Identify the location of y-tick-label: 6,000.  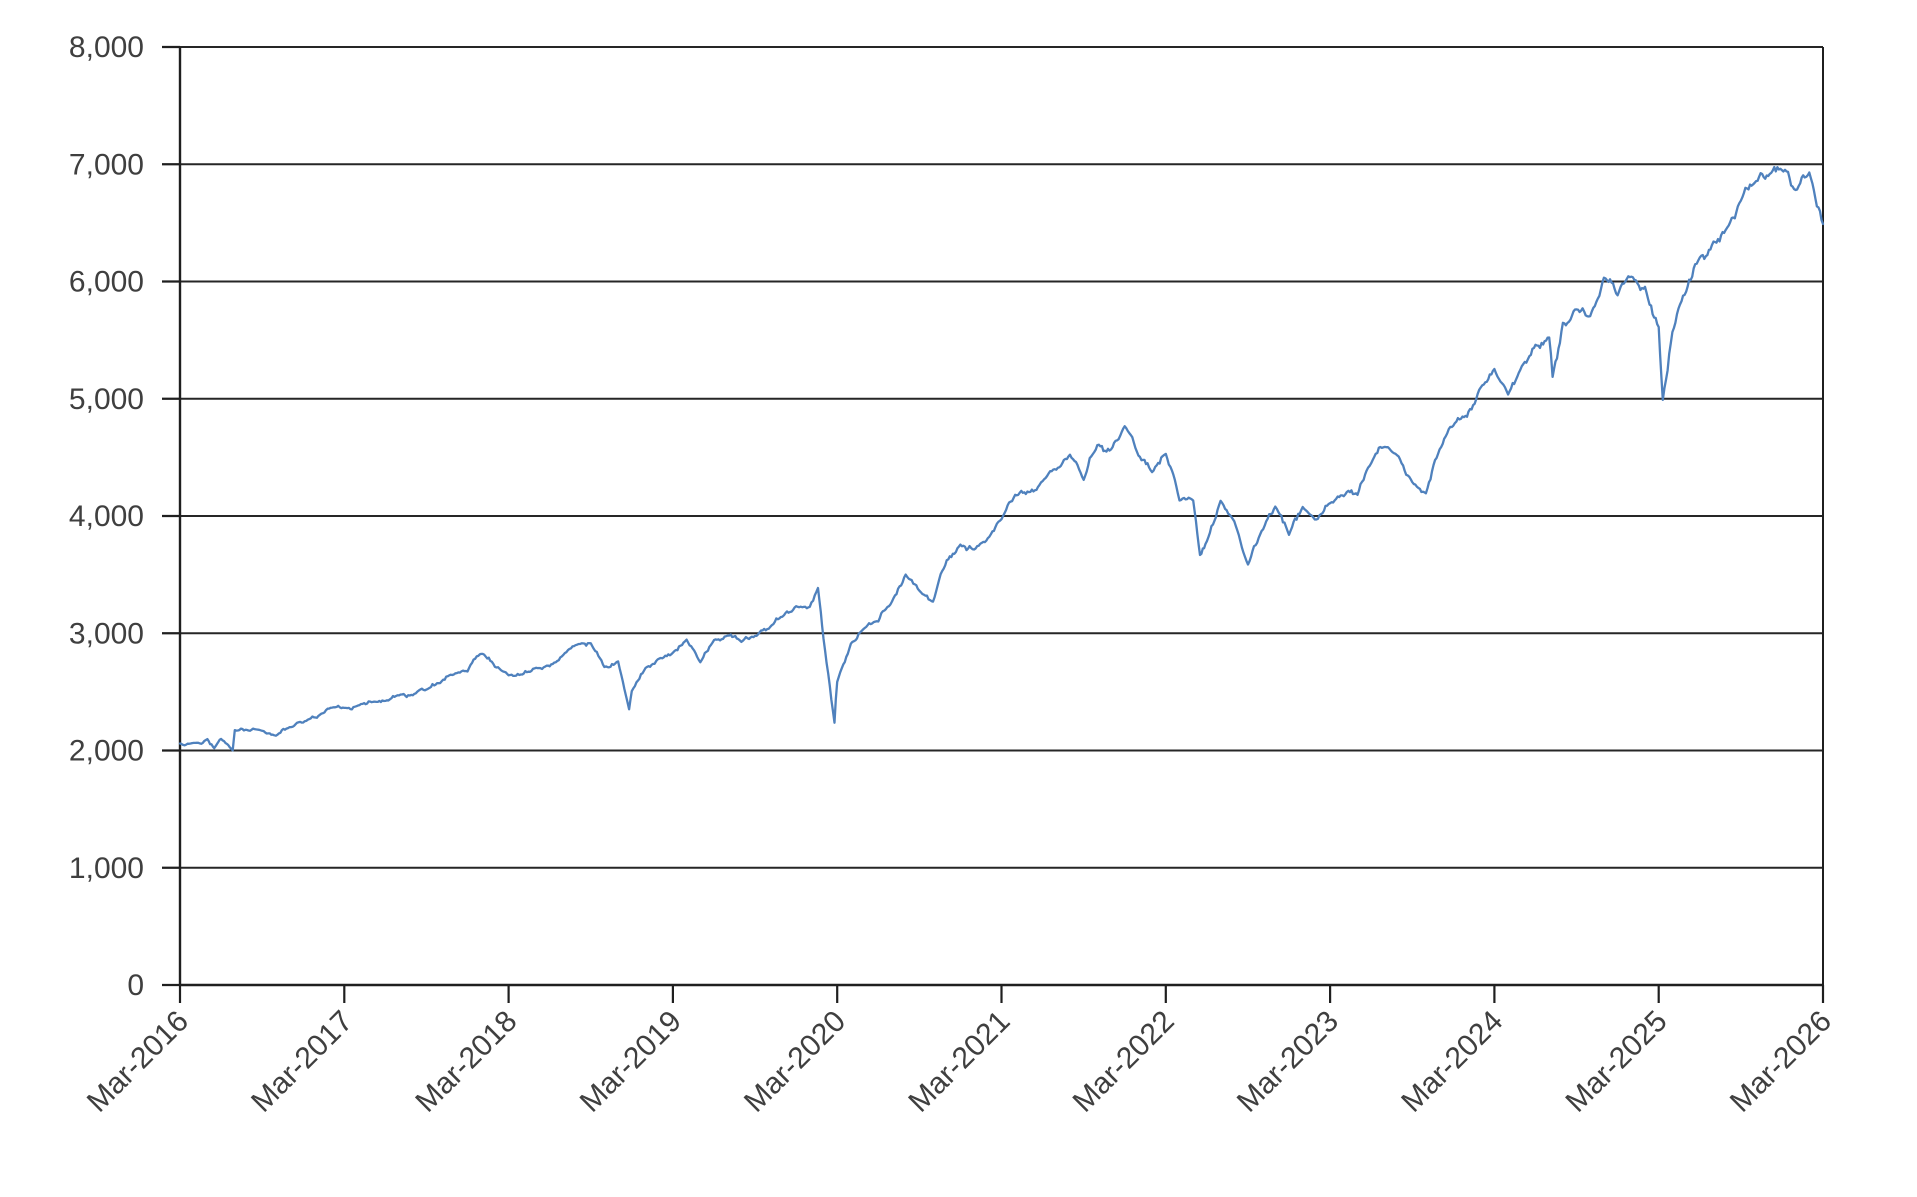
(106, 282).